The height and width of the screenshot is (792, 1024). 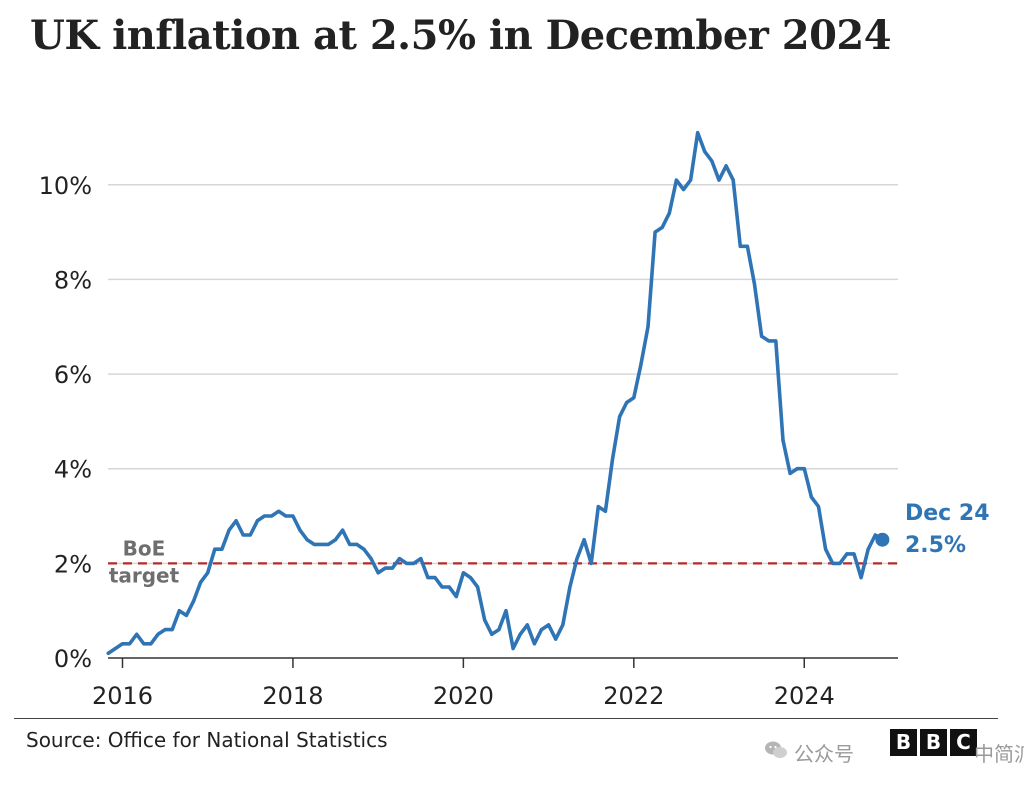 What do you see at coordinates (963, 742) in the screenshot?
I see `logo-letter-c: C` at bounding box center [963, 742].